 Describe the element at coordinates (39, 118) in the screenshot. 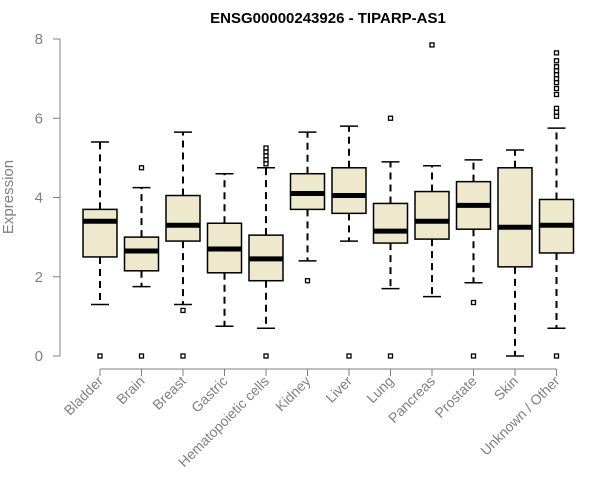

I see `y-tick-label: 6` at that location.